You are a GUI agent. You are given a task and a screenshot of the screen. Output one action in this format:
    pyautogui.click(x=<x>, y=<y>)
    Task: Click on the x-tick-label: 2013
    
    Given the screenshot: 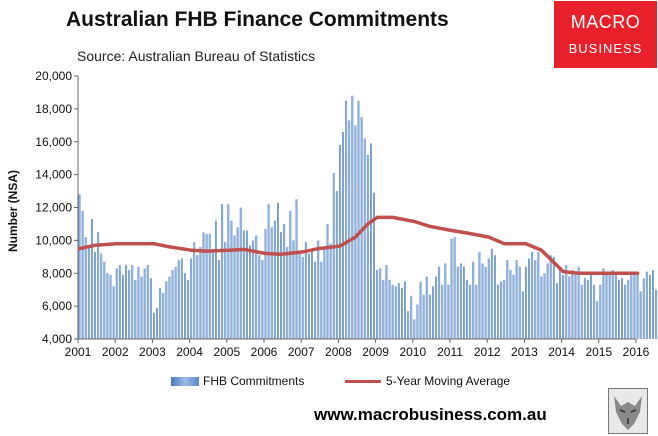 What is the action you would take?
    pyautogui.click(x=524, y=352)
    